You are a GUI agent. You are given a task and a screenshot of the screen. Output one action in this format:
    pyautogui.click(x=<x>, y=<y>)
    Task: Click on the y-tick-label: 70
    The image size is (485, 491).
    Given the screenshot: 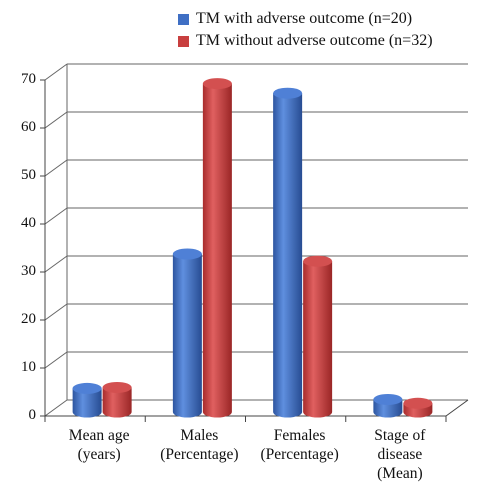 What is the action you would take?
    pyautogui.click(x=28, y=79)
    